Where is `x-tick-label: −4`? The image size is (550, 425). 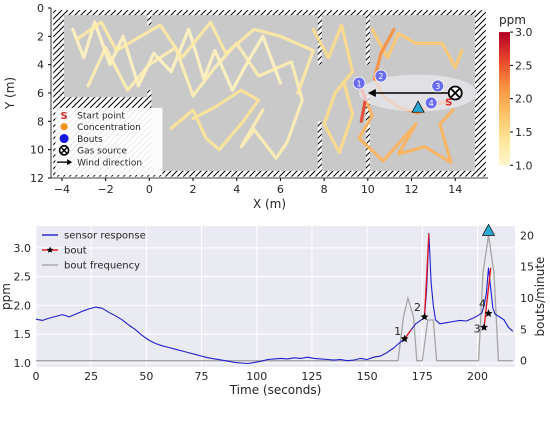 x-tick-label: −4 is located at coordinates (62, 189).